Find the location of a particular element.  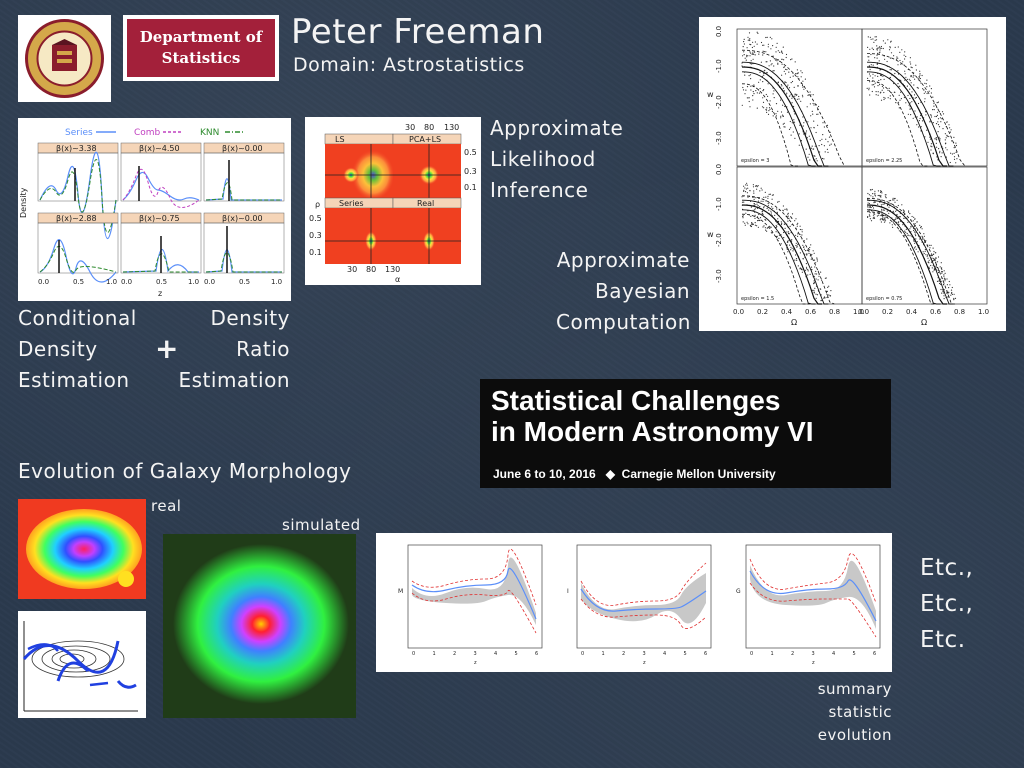

legend-knn: KNN is located at coordinates (209, 133).